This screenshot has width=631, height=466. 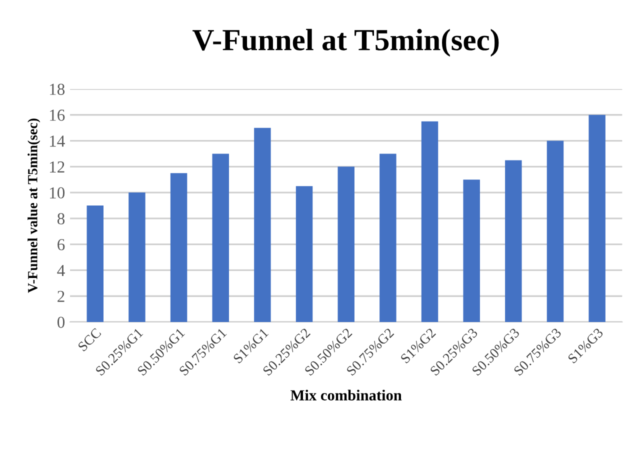 I want to click on y-tick-label: 14, so click(x=57, y=141).